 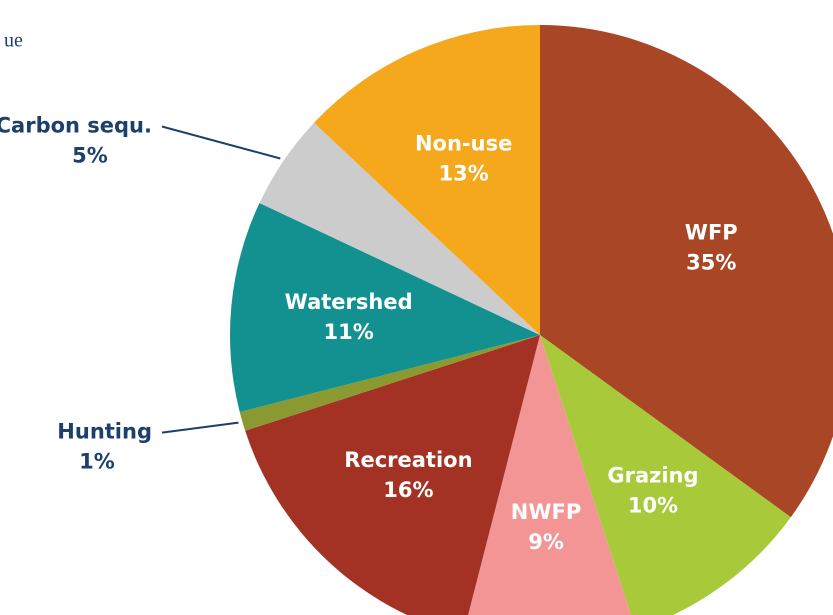 What do you see at coordinates (711, 233) in the screenshot?
I see `slice-label: WFP` at bounding box center [711, 233].